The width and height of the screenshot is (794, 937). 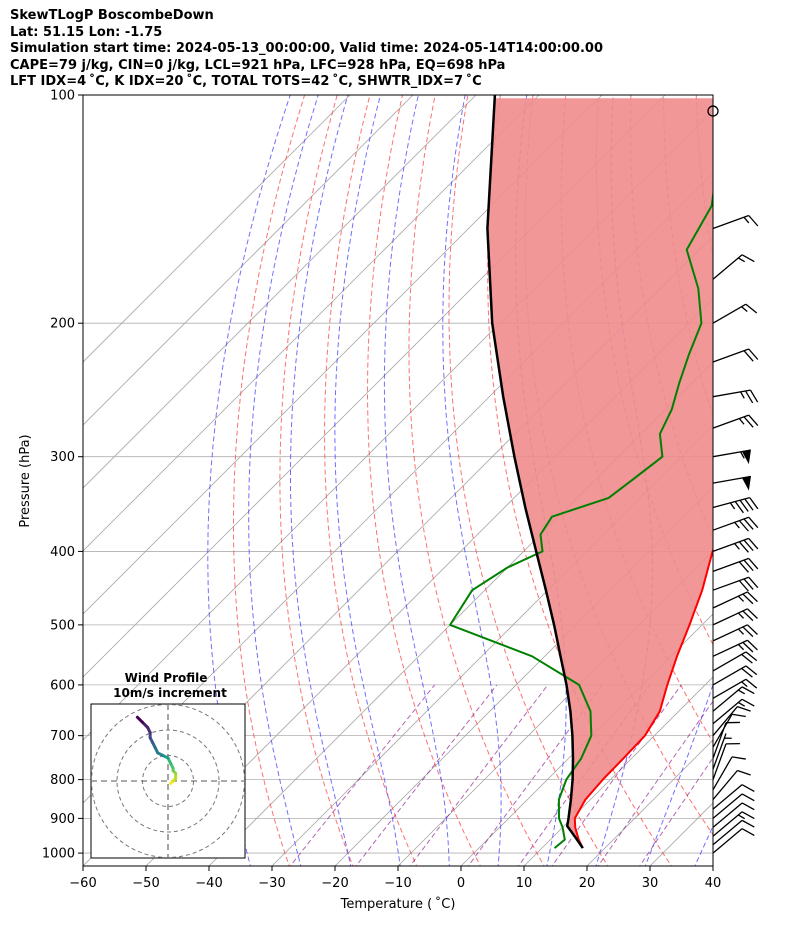 I want to click on x-axis-label: Temperature ( ˚C), so click(x=398, y=904).